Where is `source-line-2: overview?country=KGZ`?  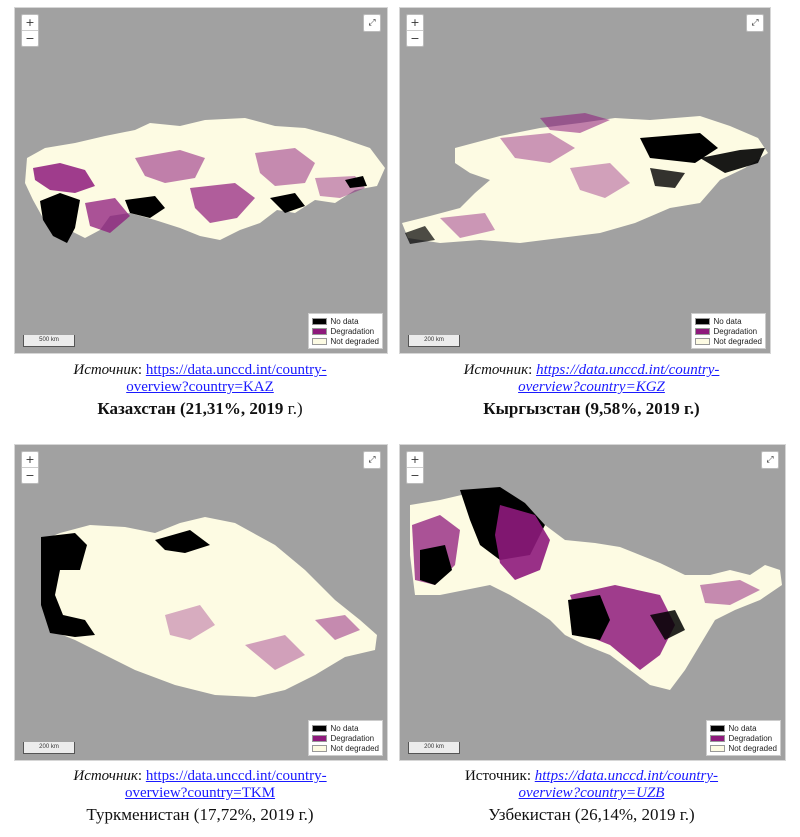 source-line-2: overview?country=KGZ is located at coordinates (591, 387).